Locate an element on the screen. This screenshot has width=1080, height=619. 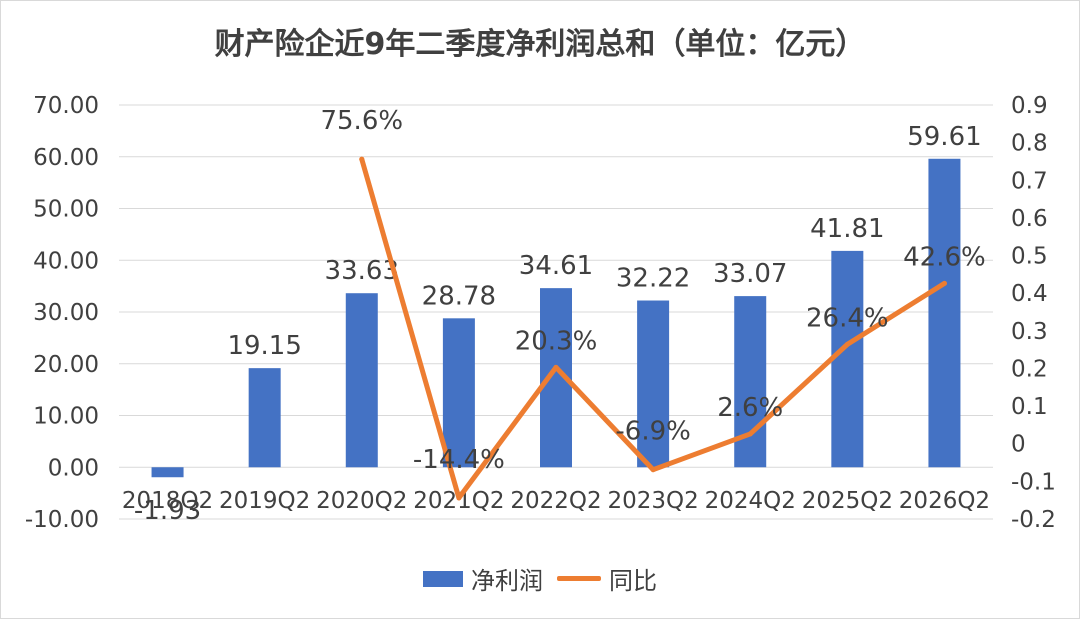
legend: 净利润 同比 is located at coordinates (540, 578).